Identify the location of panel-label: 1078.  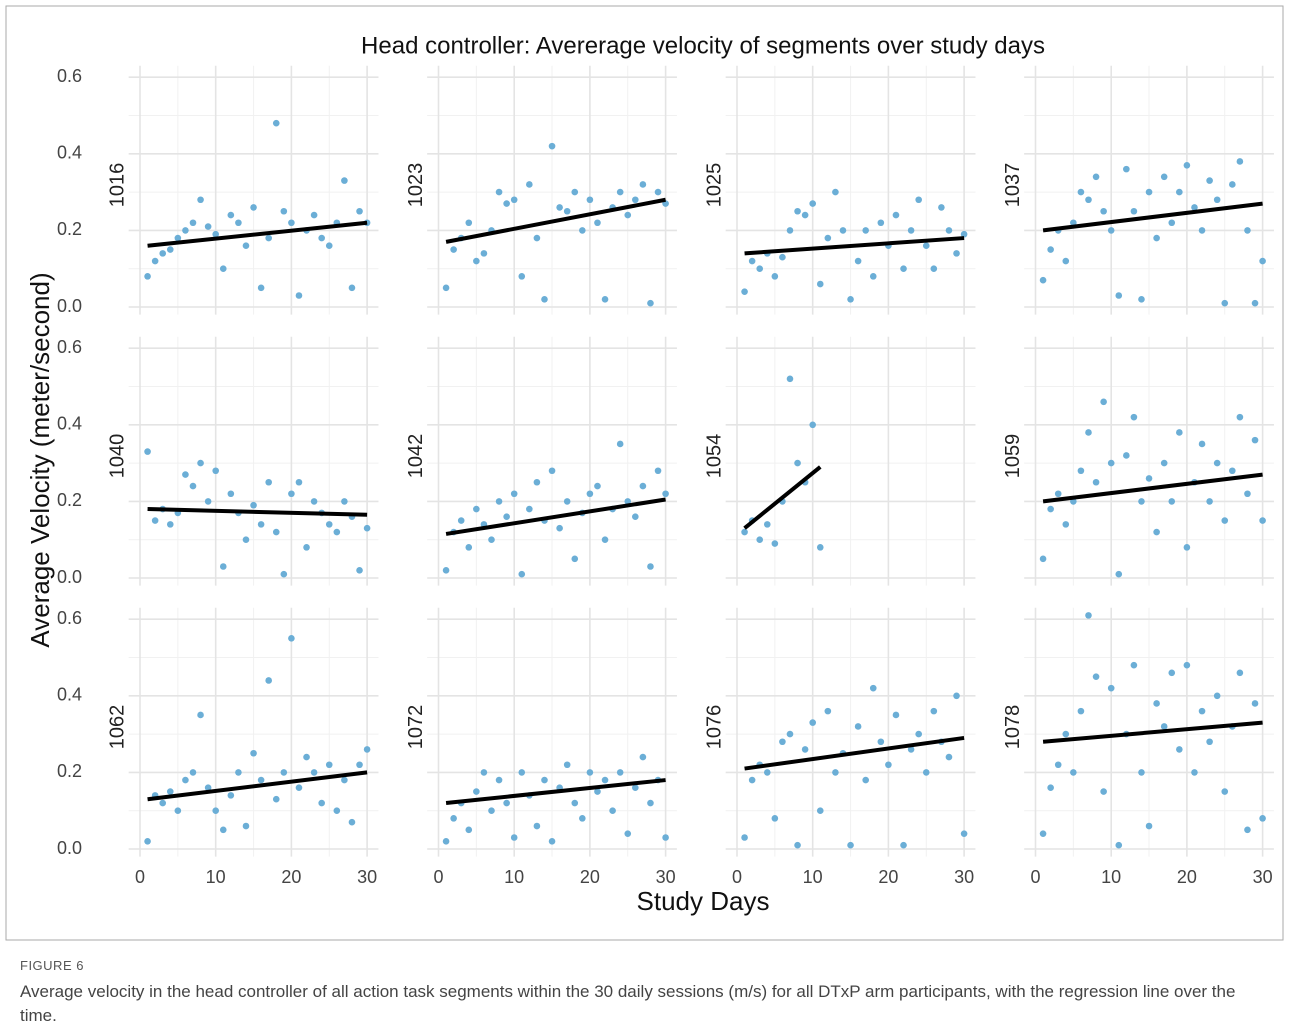
(1013, 727).